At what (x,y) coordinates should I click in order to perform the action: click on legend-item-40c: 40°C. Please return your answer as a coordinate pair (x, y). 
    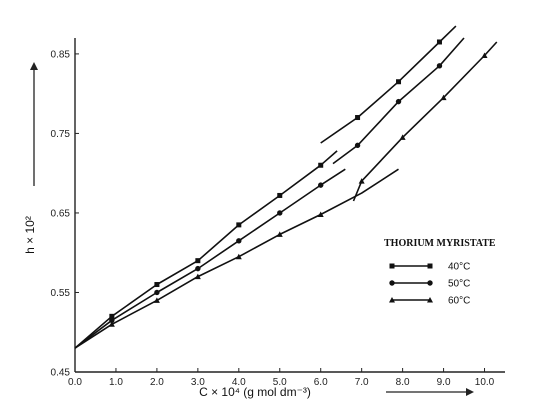
    Looking at the image, I should click on (429, 267).